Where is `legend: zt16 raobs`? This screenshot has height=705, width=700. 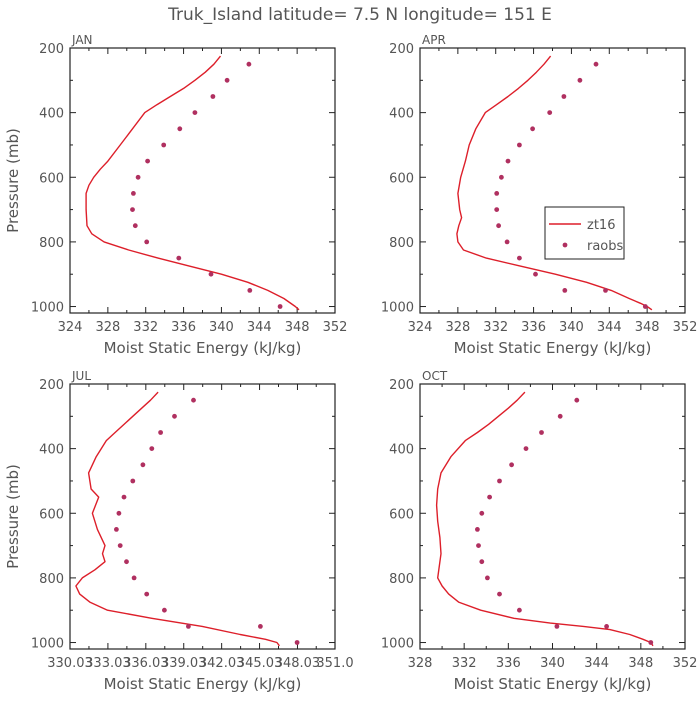 legend: zt16 raobs is located at coordinates (584, 233).